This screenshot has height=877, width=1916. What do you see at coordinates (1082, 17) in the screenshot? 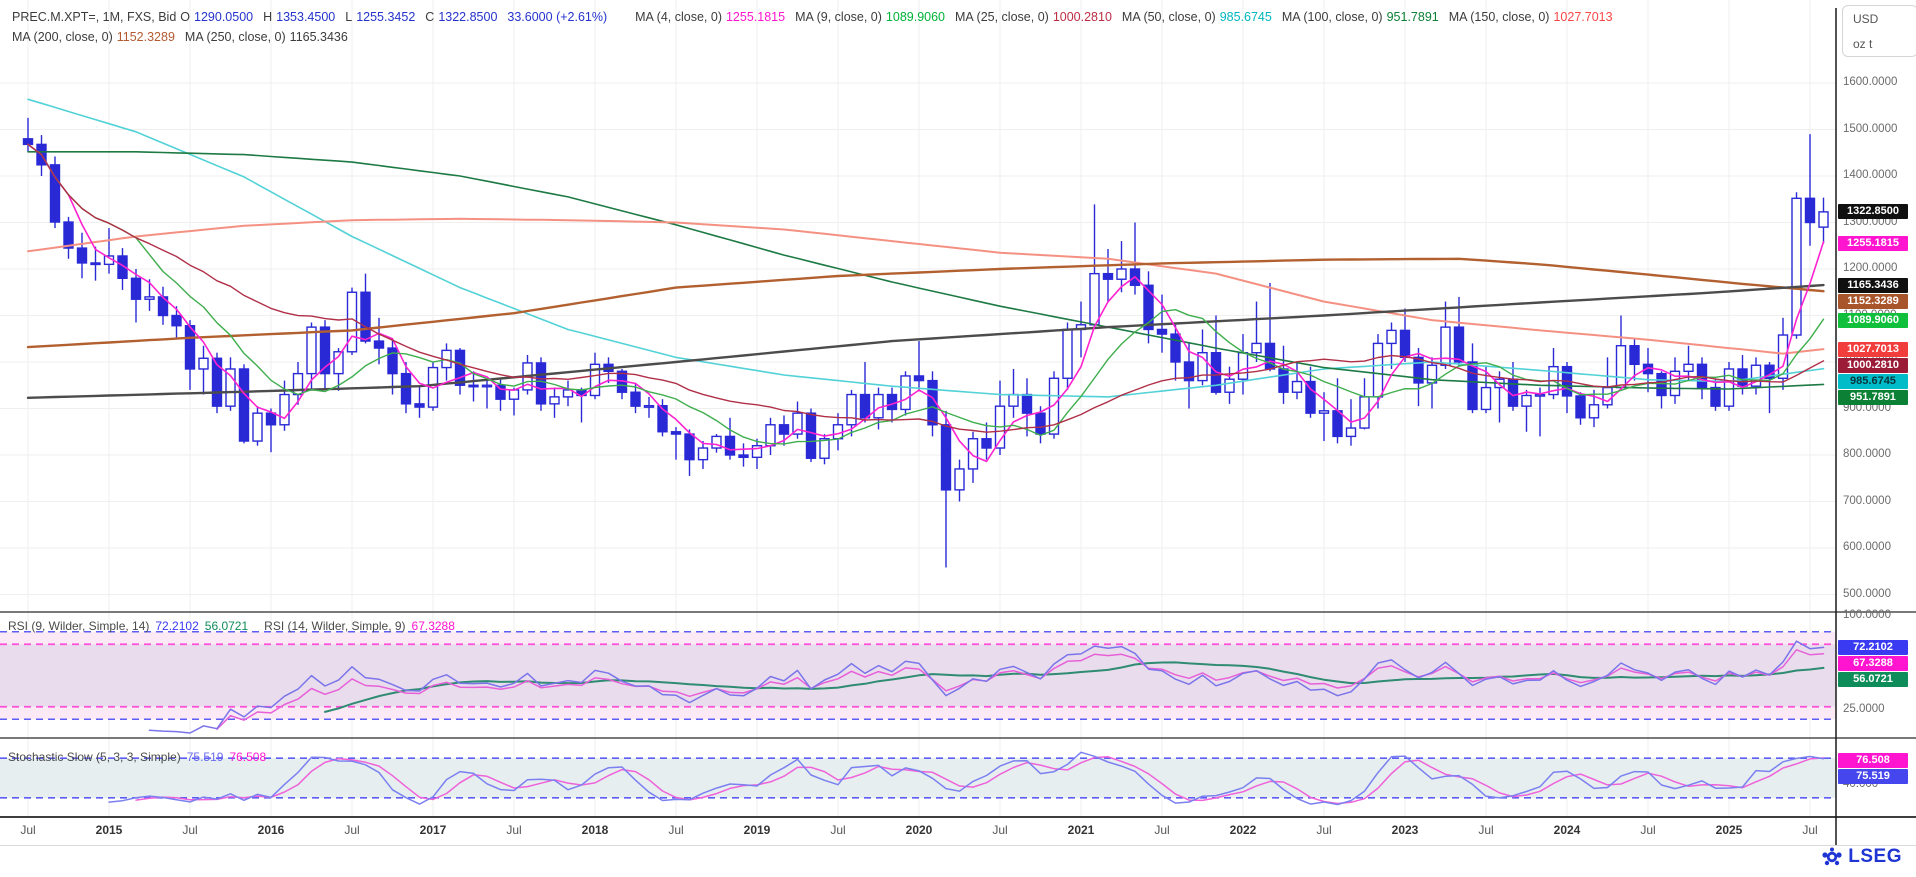
I see `ma25-legend-value: 1000.2810` at bounding box center [1082, 17].